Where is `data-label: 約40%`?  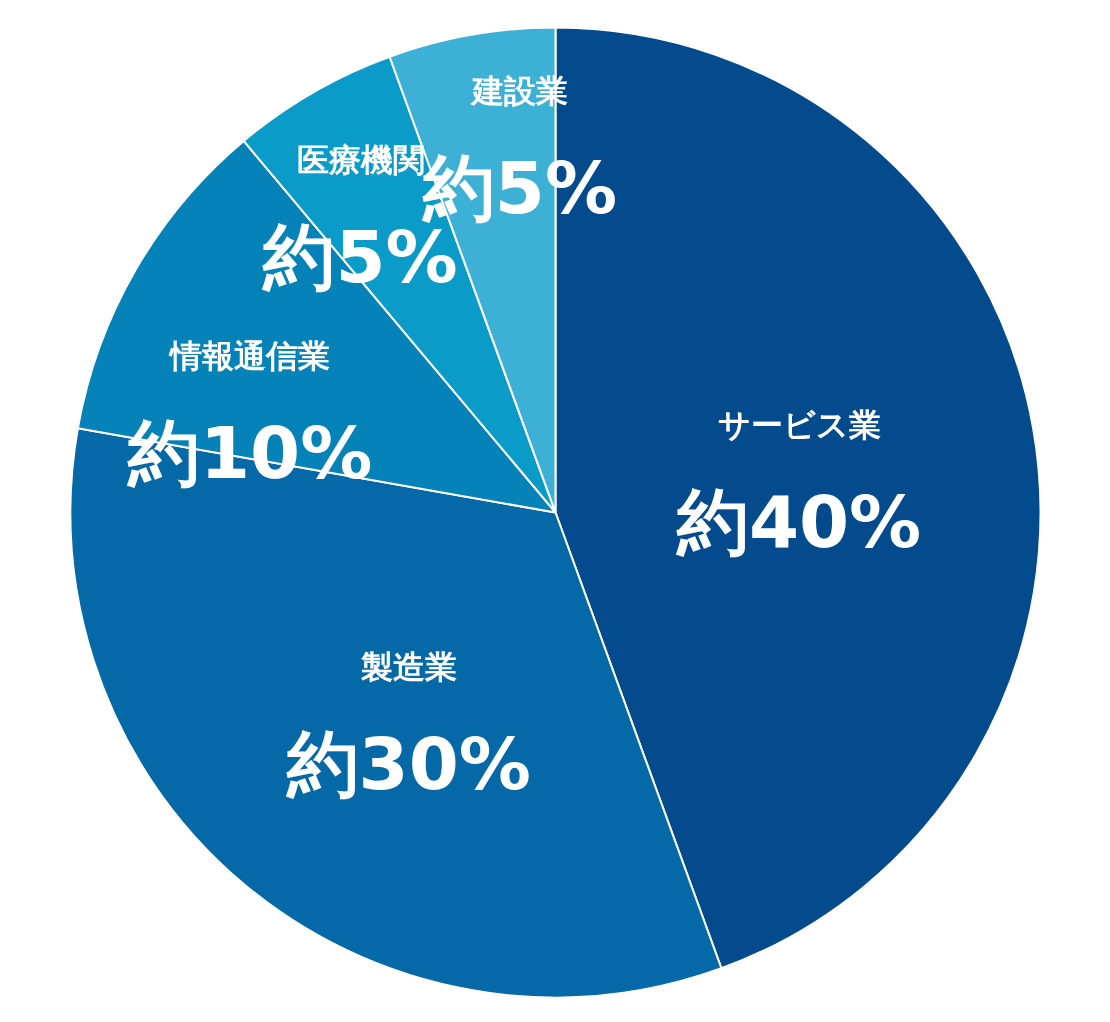 data-label: 約40% is located at coordinates (798, 521).